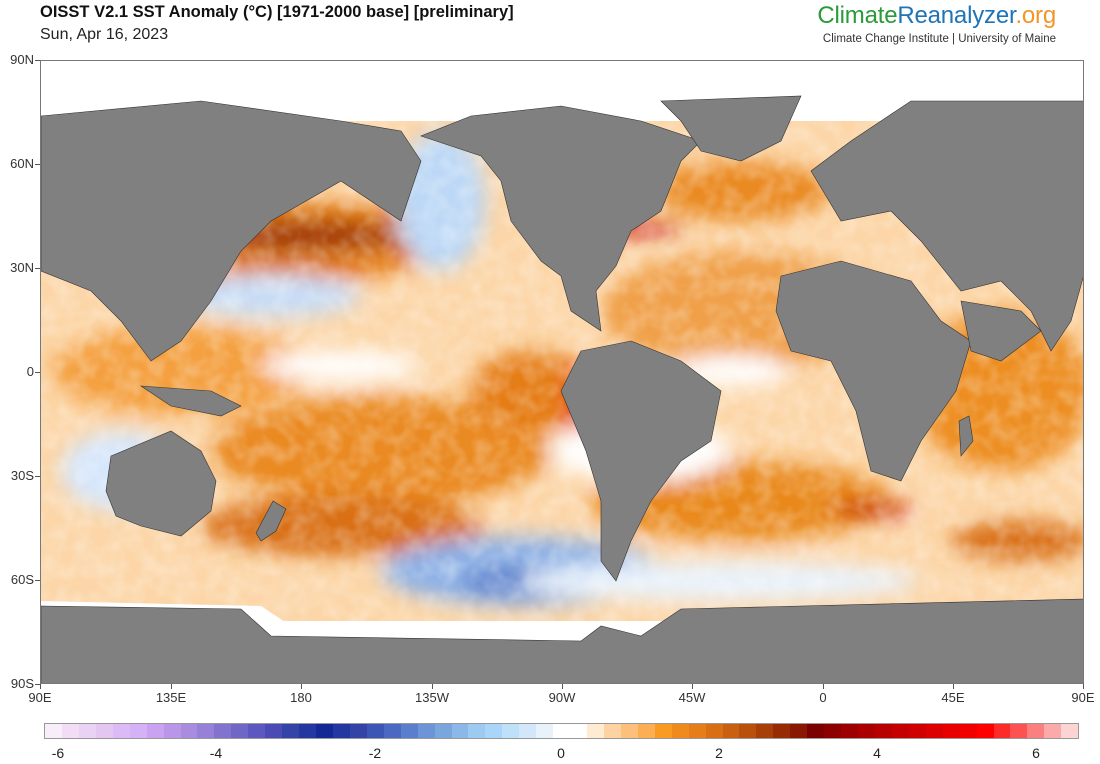  Describe the element at coordinates (375, 753) in the screenshot. I see `colorbar-label-neg2: -2` at that location.